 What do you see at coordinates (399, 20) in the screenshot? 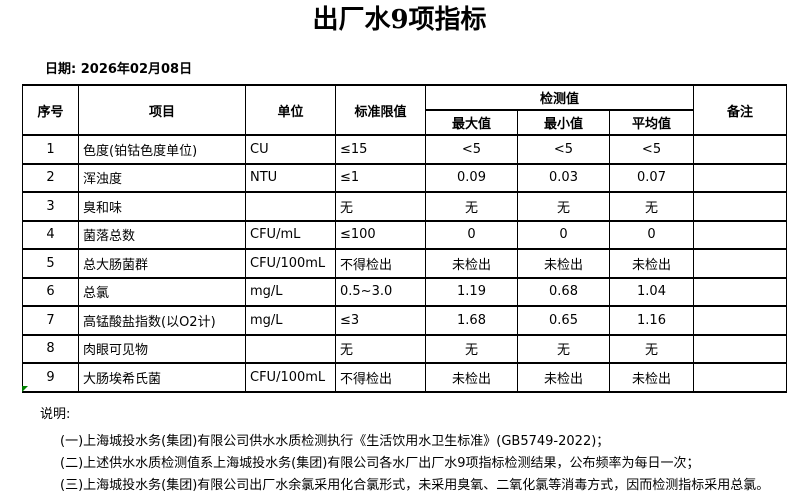
I see `page-title: 出厂水9项指标` at bounding box center [399, 20].